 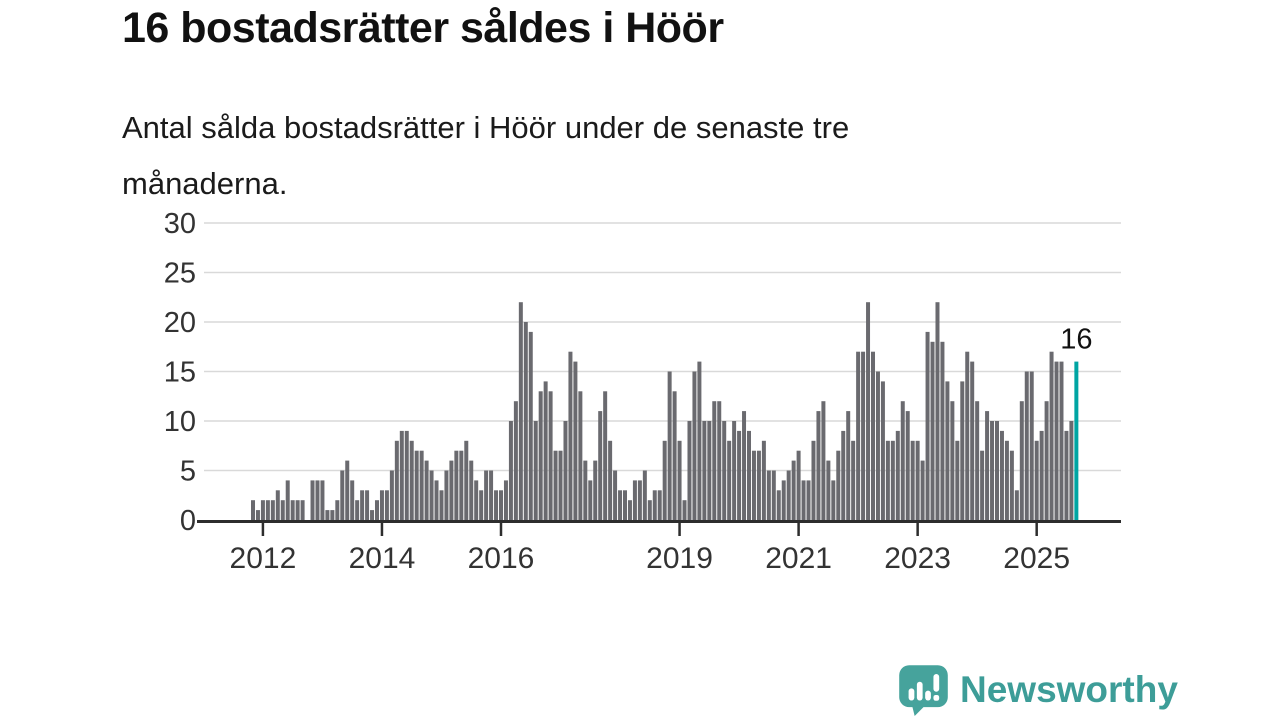 I want to click on y-axis-tick-label: 15, so click(x=180, y=373).